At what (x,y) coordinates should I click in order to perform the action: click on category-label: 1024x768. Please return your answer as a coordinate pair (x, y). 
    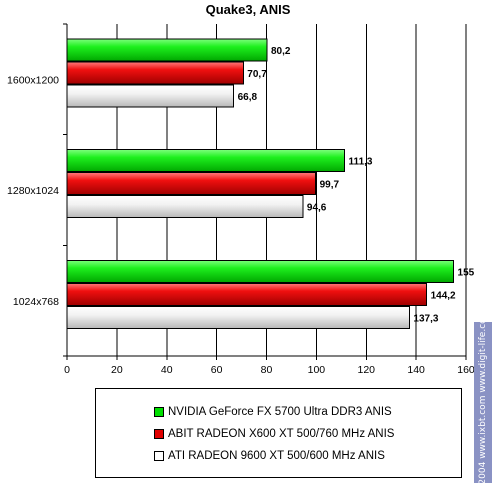
    Looking at the image, I should click on (36, 302).